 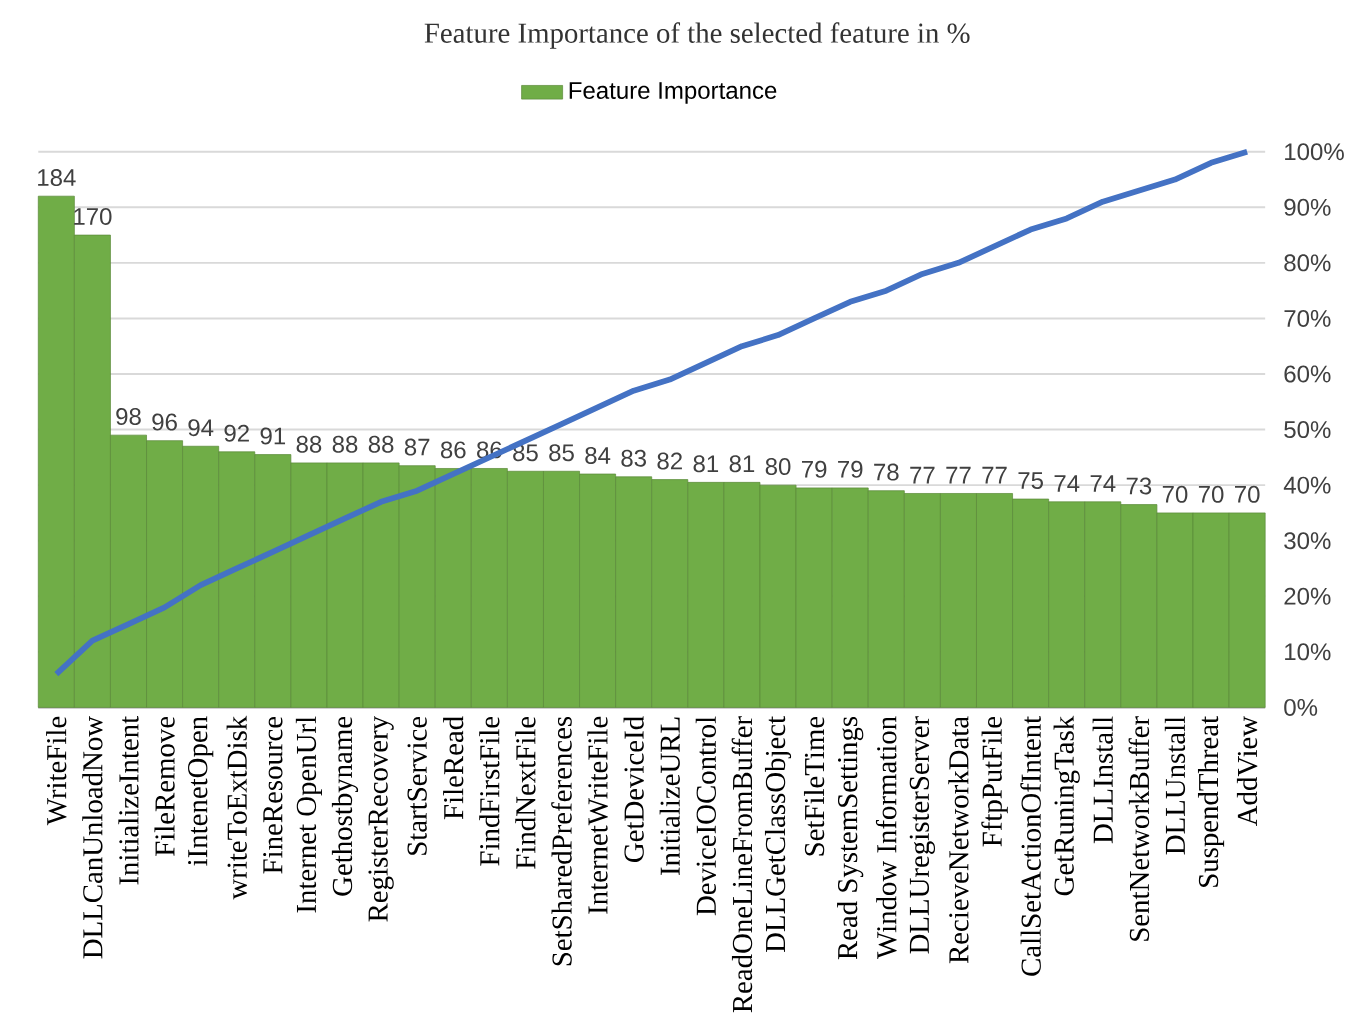 I want to click on y2-tick-label: 50%, so click(x=1307, y=429).